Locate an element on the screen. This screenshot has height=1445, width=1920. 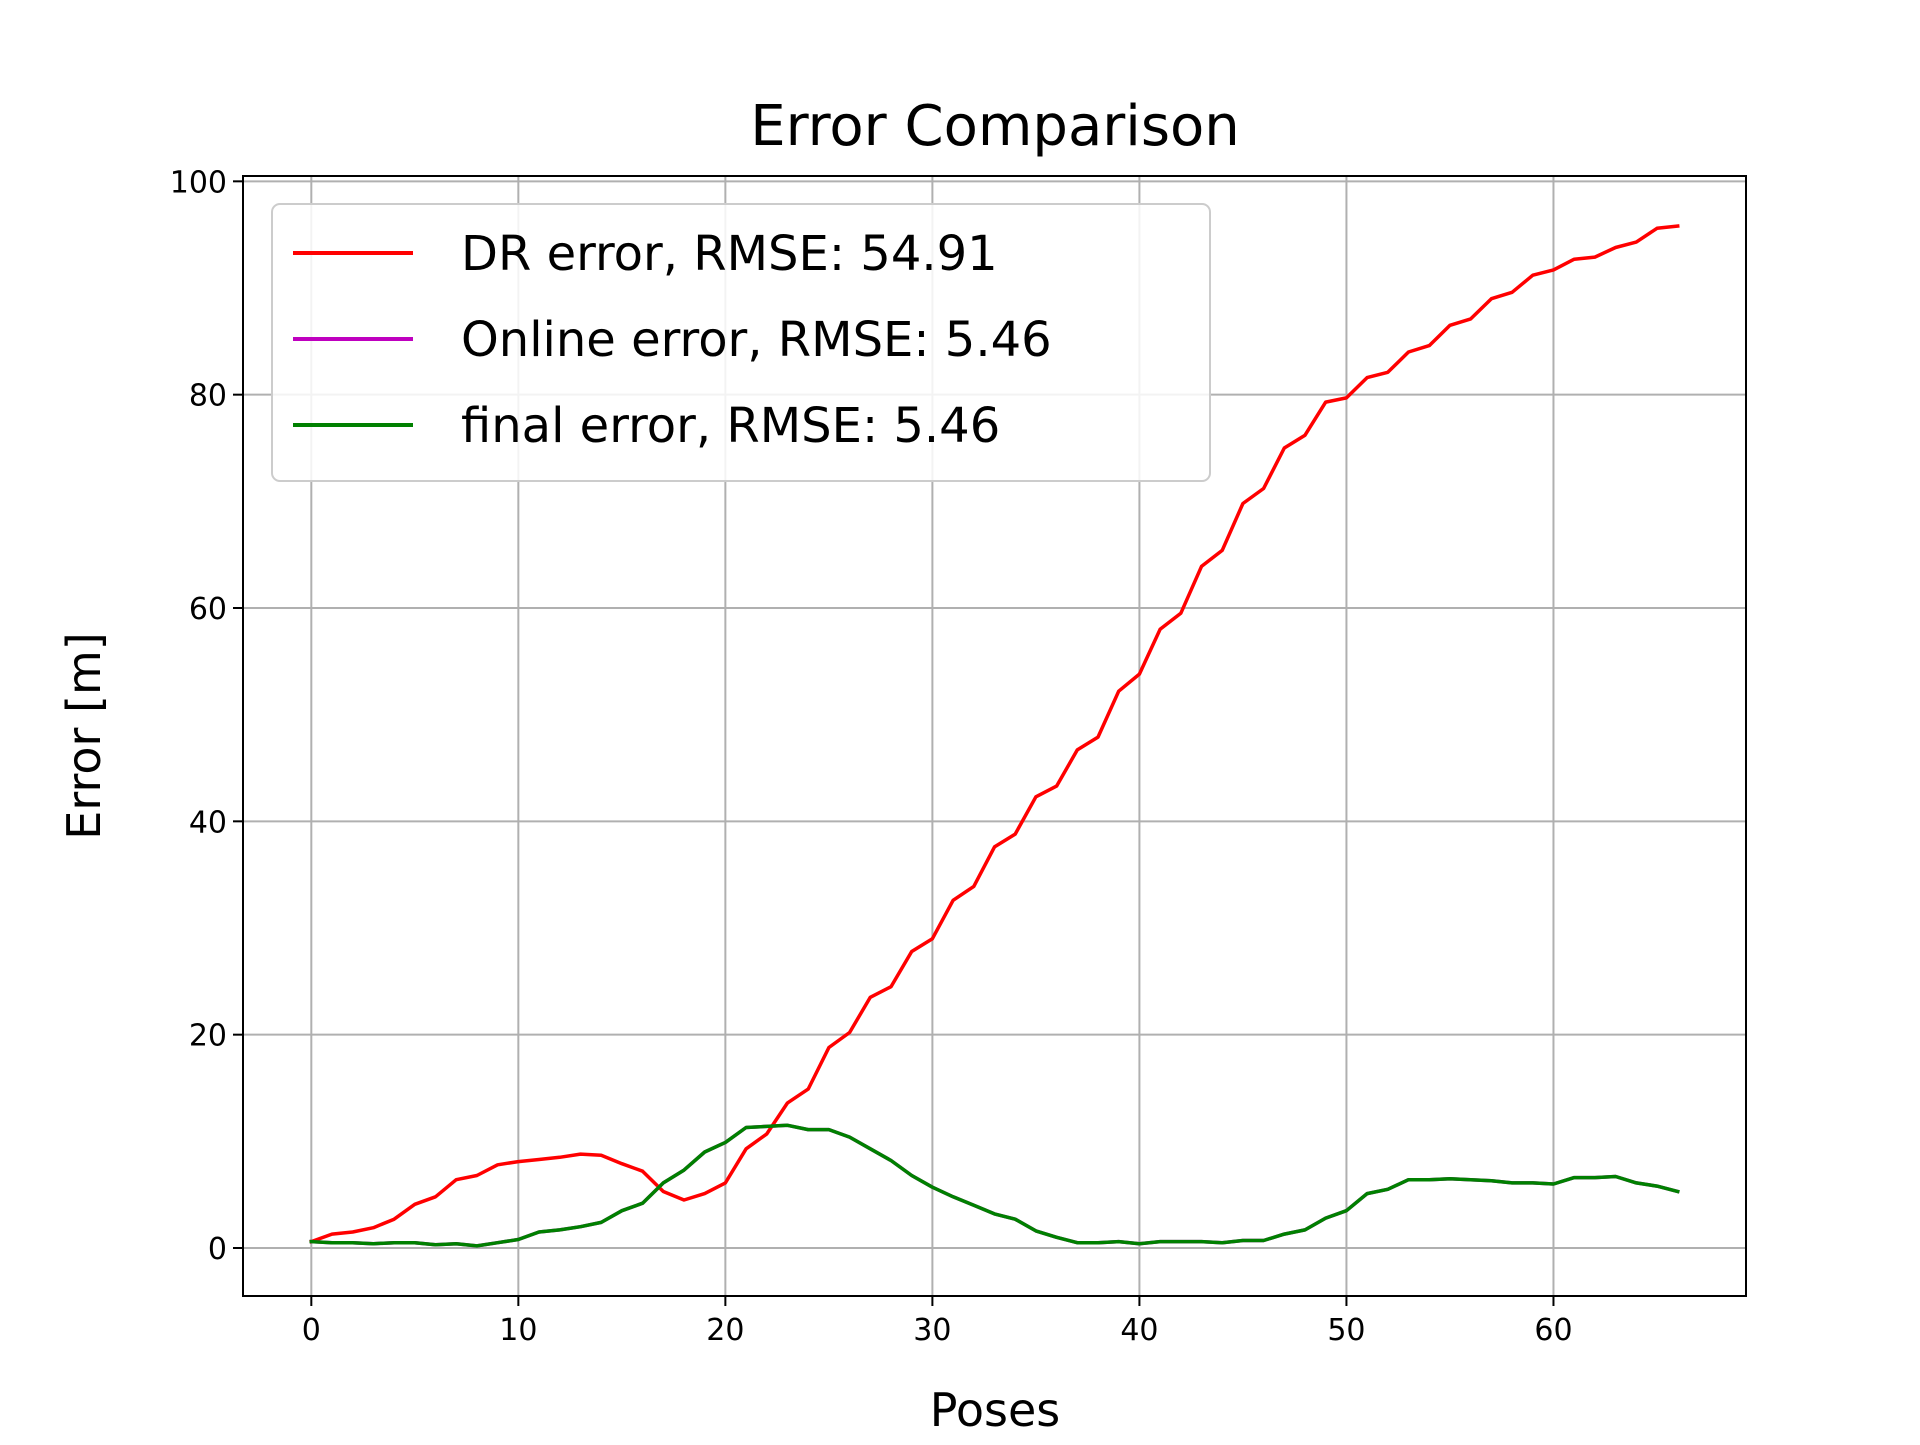
x-tick-label: 10 is located at coordinates (518, 1330).